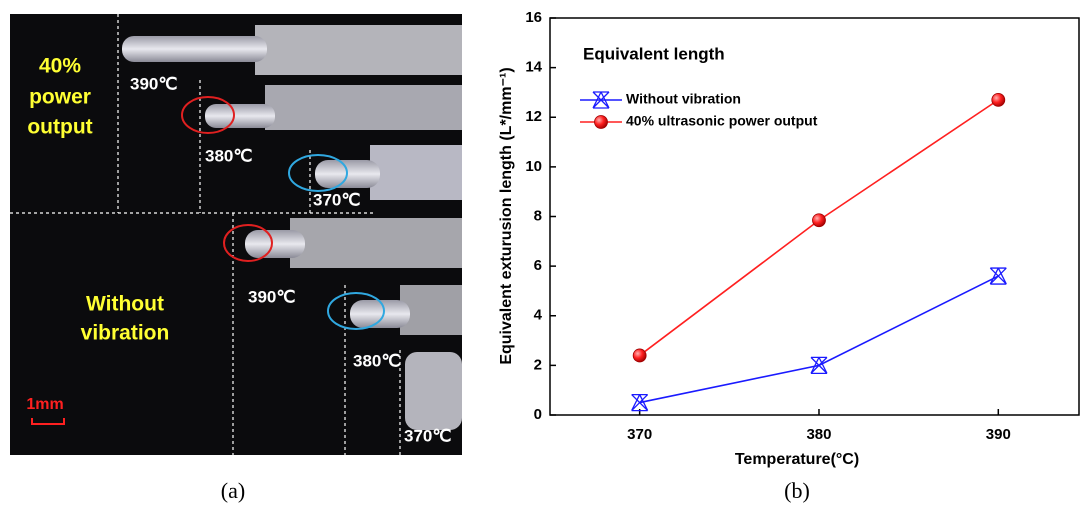  I want to click on x-tick-label: 370, so click(639, 434).